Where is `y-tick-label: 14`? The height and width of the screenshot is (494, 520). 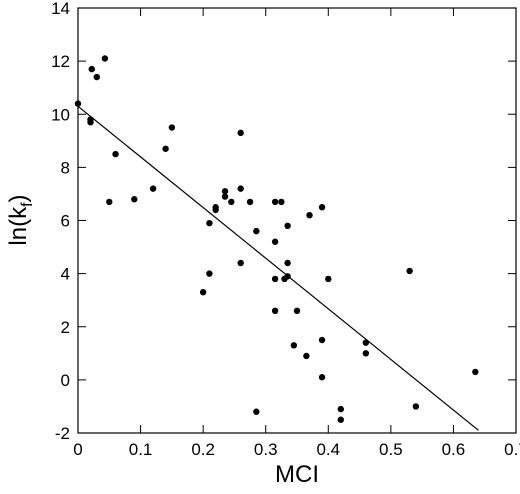 y-tick-label: 14 is located at coordinates (60, 9).